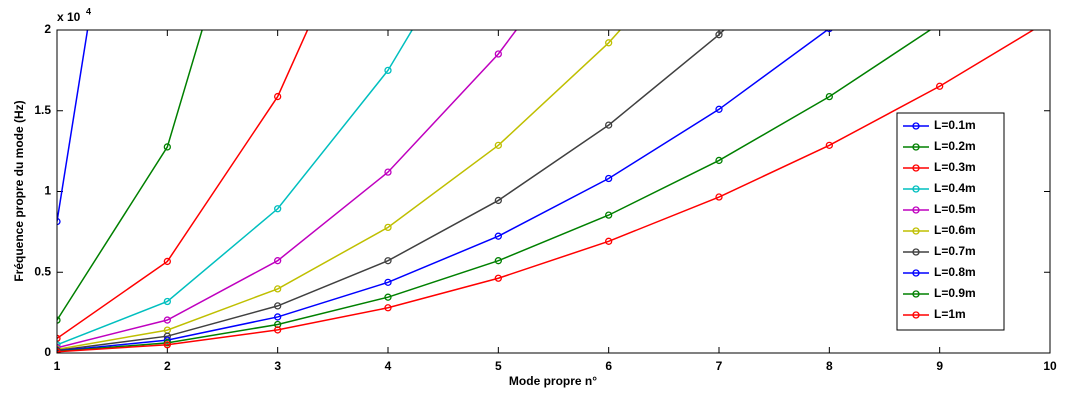  I want to click on legend-label: L=0.5m, so click(955, 209).